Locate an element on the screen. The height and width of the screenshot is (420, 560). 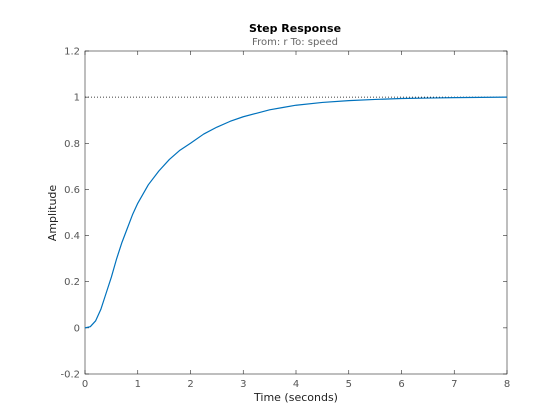
y-tick-label: 0.6 is located at coordinates (72, 190).